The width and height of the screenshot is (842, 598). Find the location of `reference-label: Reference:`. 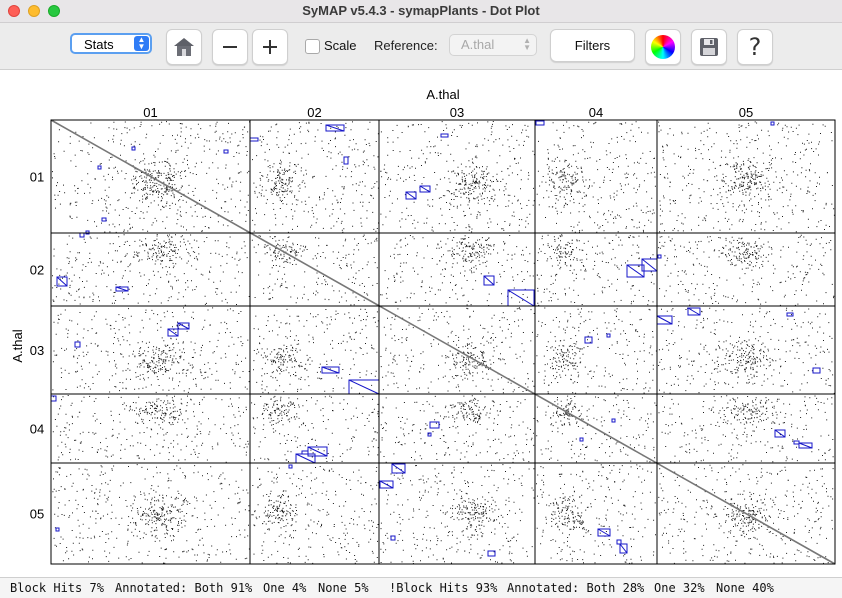

reference-label: Reference: is located at coordinates (406, 45).